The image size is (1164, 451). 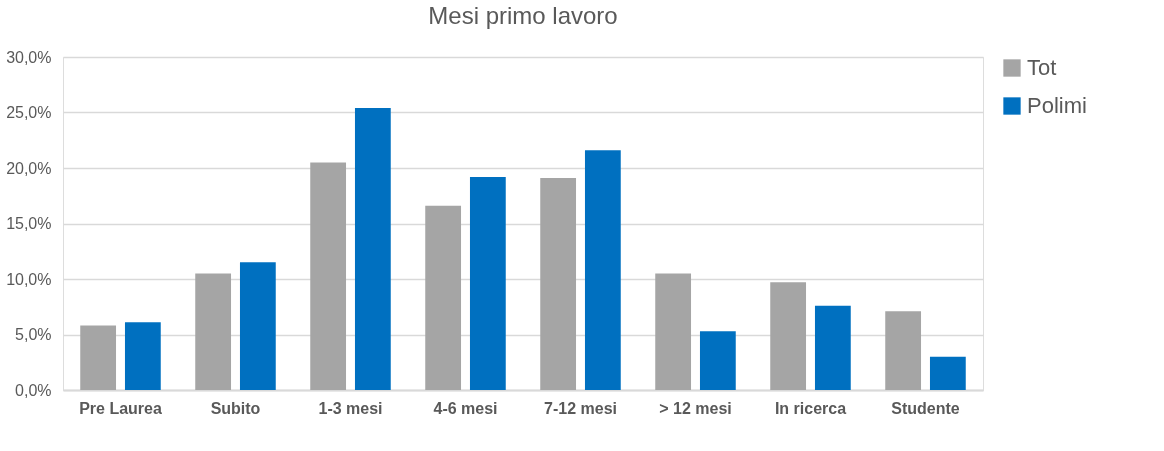 I want to click on x-tick-label: In ricerca, so click(x=810, y=408).